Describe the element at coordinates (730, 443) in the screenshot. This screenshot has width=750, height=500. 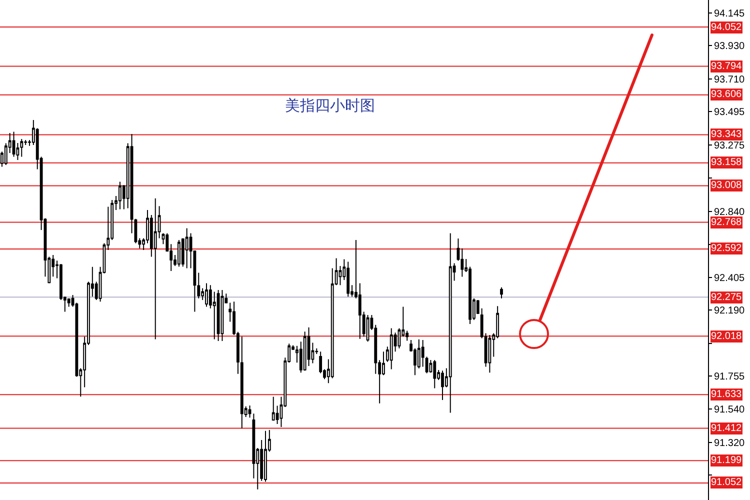
I see `y-tick-label: 91.320` at that location.